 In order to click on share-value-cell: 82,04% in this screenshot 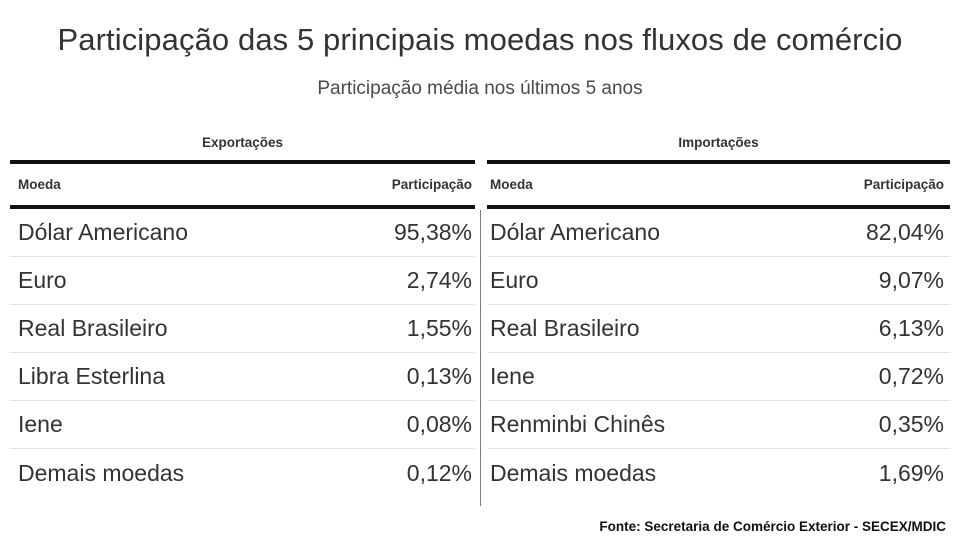, I will do `click(904, 232)`.